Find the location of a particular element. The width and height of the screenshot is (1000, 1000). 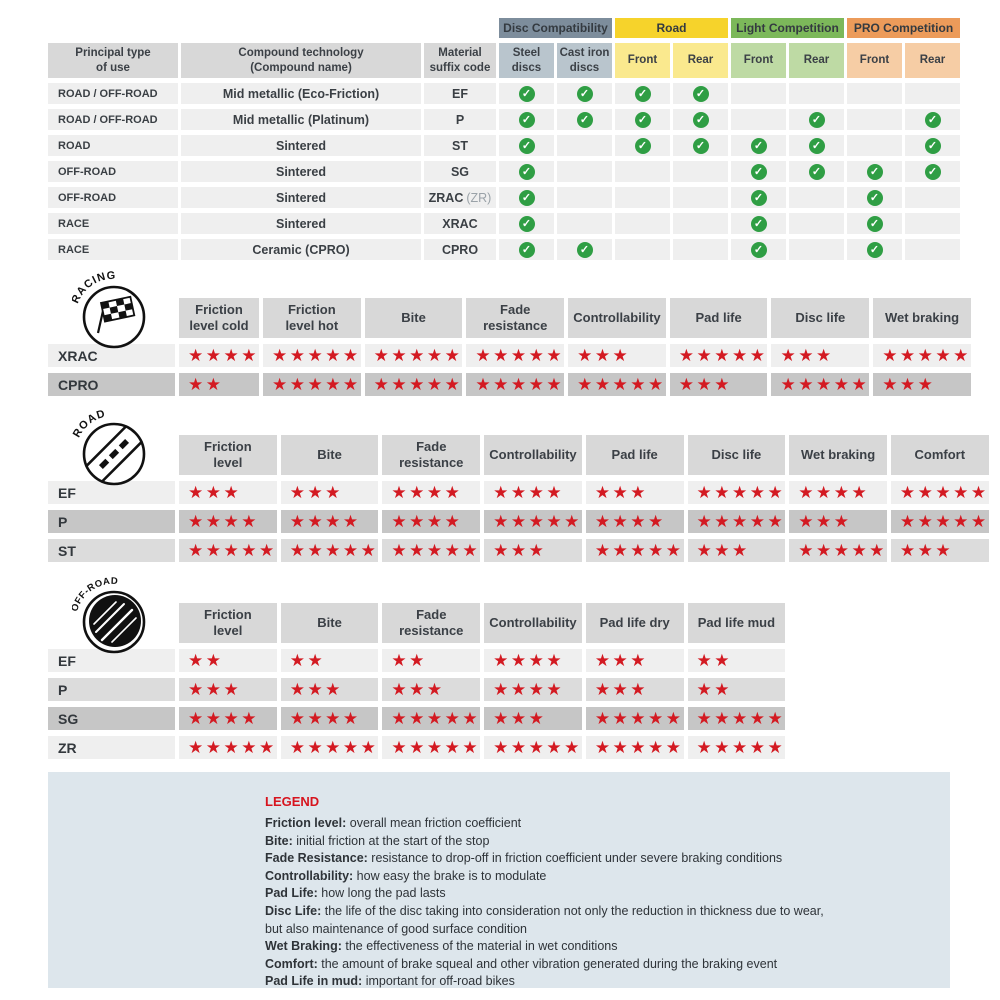

suffix-cell: XRAC is located at coordinates (460, 223).